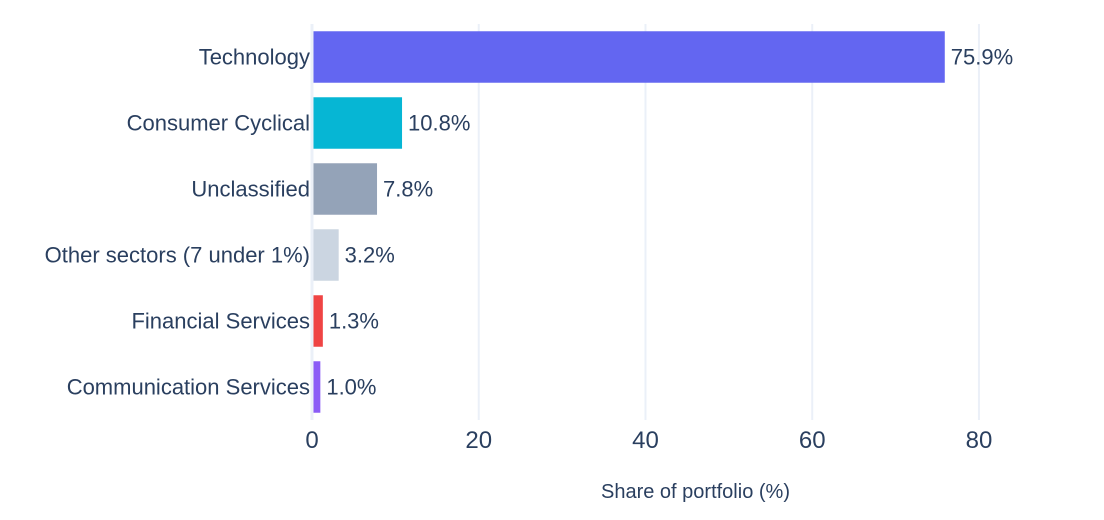 Image resolution: width=1104 pixels, height=520 pixels. What do you see at coordinates (354, 321) in the screenshot?
I see `value-label-4: 1.3%` at bounding box center [354, 321].